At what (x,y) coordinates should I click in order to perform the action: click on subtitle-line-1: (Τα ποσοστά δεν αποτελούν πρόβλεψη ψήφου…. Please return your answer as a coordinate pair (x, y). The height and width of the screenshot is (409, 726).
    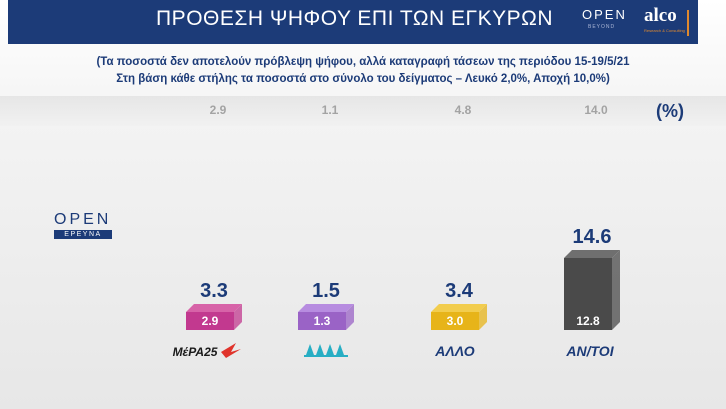
    Looking at the image, I should click on (363, 62).